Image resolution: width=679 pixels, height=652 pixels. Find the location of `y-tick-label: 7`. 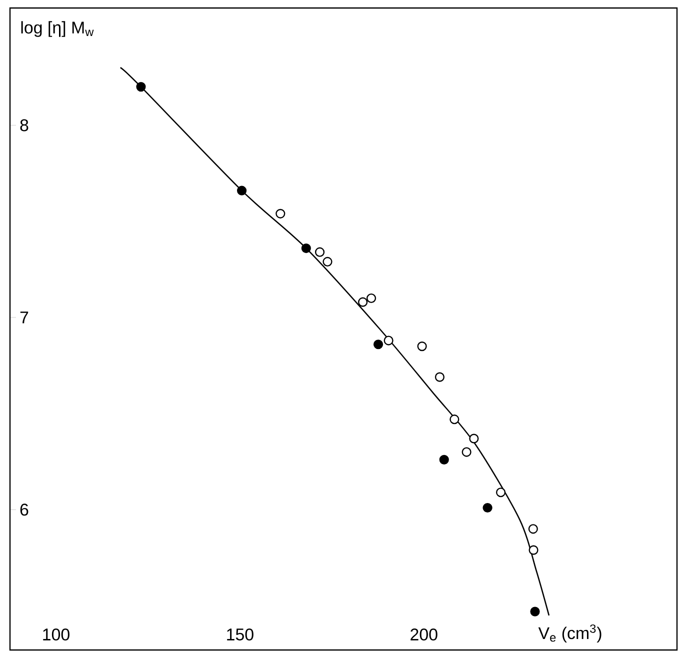

y-tick-label: 7 is located at coordinates (24, 318).